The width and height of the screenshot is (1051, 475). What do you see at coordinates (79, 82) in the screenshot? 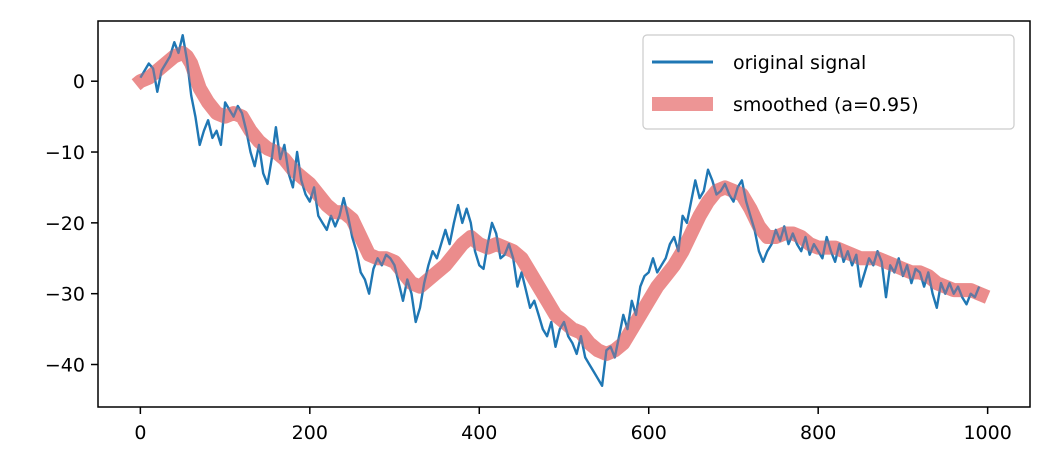
I see `y-tick-label: 0` at bounding box center [79, 82].